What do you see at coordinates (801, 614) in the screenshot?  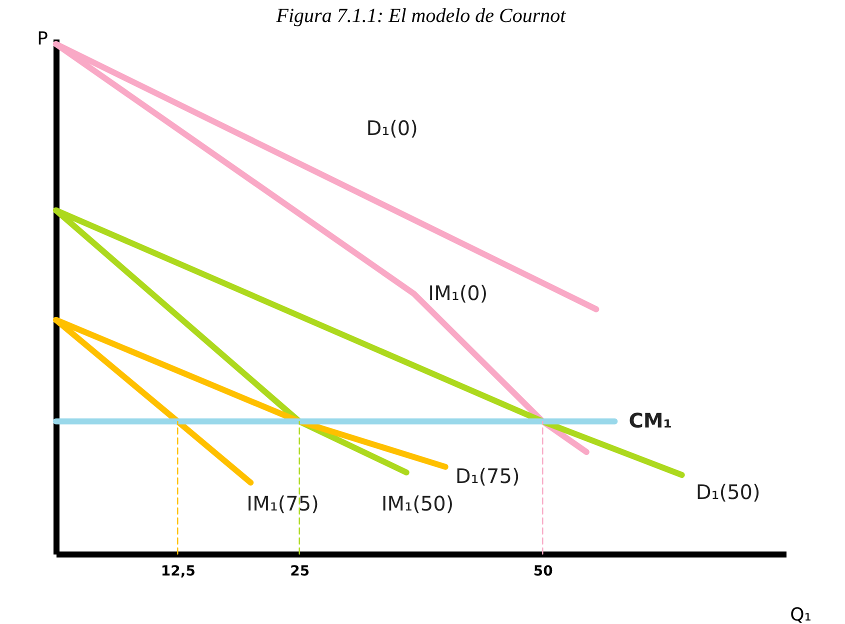 I see `x-axis-title: Q₁` at bounding box center [801, 614].